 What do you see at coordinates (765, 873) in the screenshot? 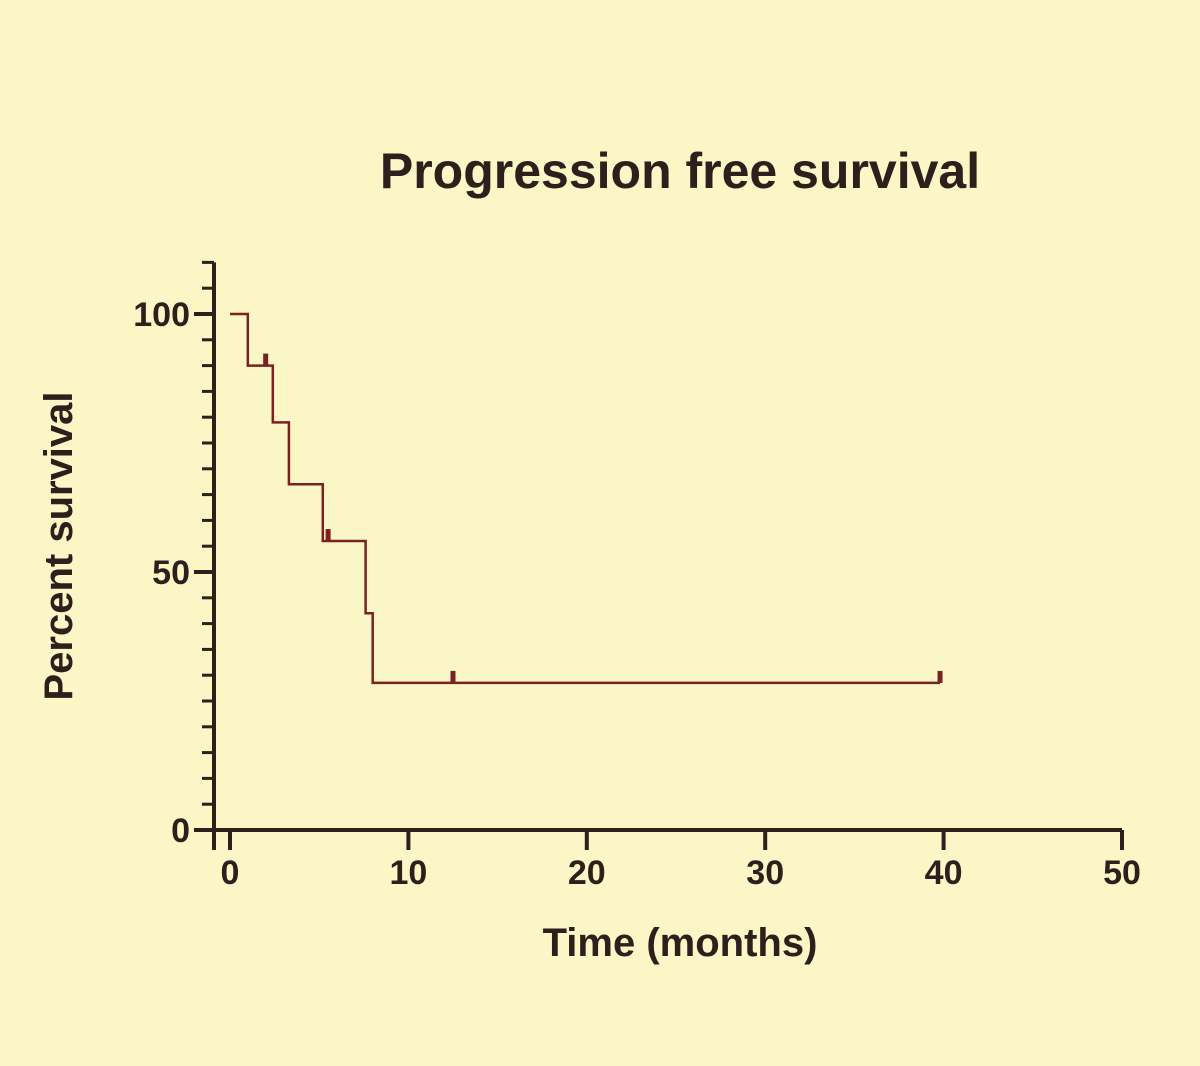
I see `x-tick-label: 30` at bounding box center [765, 873].